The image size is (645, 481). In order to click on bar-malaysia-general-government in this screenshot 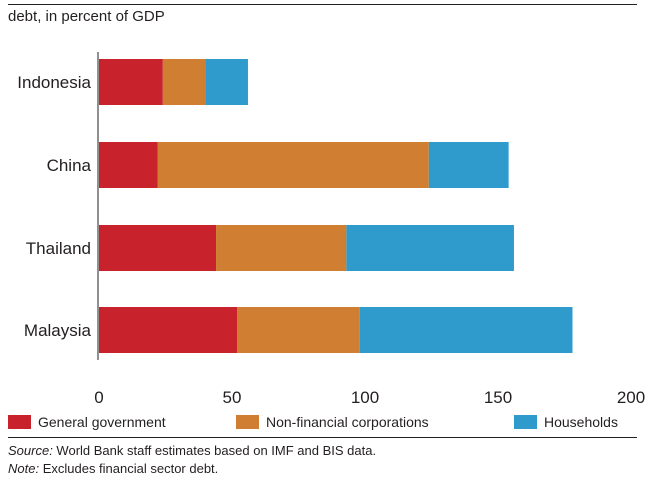, I will do `click(168, 330)`.